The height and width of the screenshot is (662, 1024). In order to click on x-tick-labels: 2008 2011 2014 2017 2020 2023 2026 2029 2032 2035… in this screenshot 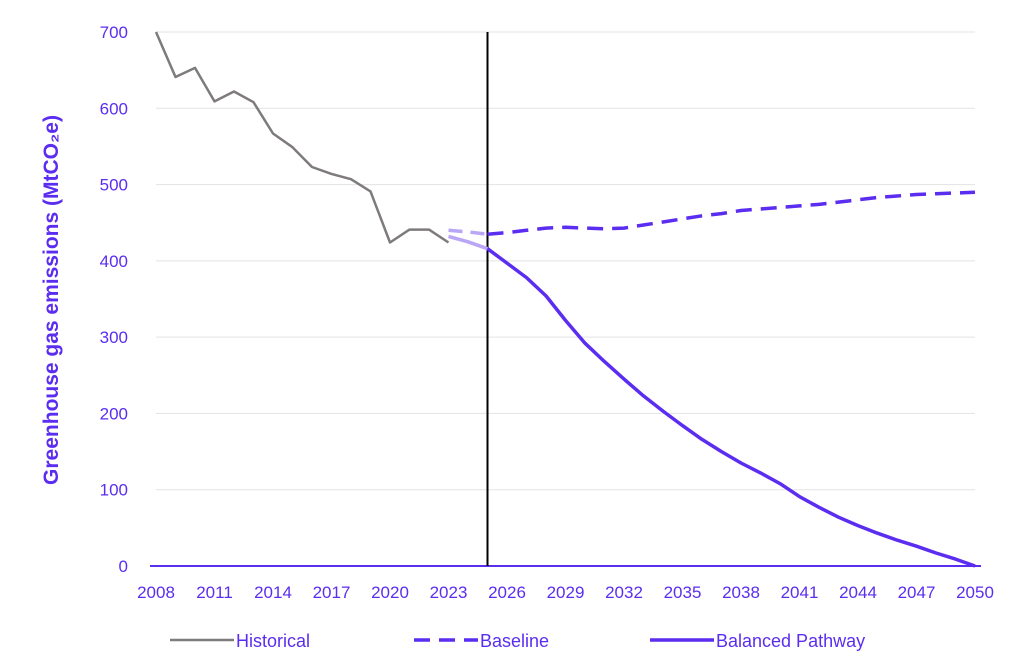, I will do `click(565, 592)`.